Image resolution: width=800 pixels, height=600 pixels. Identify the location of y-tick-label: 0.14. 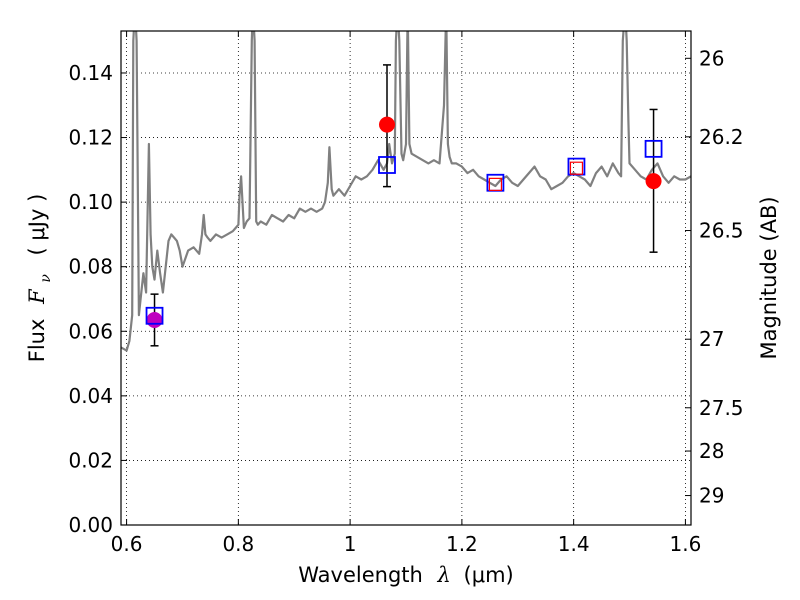
(90, 73).